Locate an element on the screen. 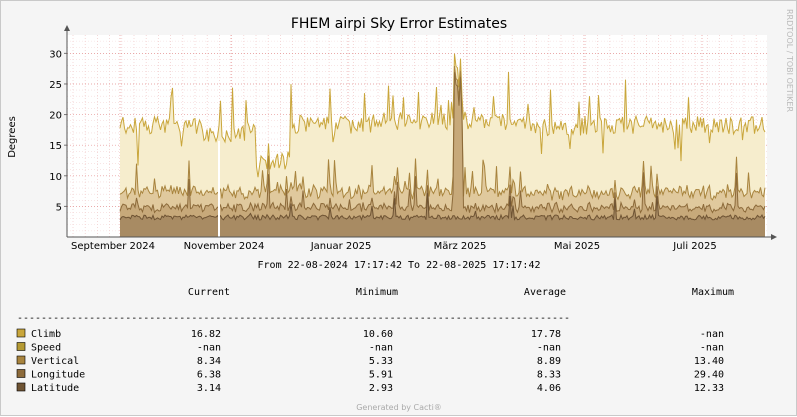 The width and height of the screenshot is (797, 417). legend-minimum: 10.60 is located at coordinates (378, 334).